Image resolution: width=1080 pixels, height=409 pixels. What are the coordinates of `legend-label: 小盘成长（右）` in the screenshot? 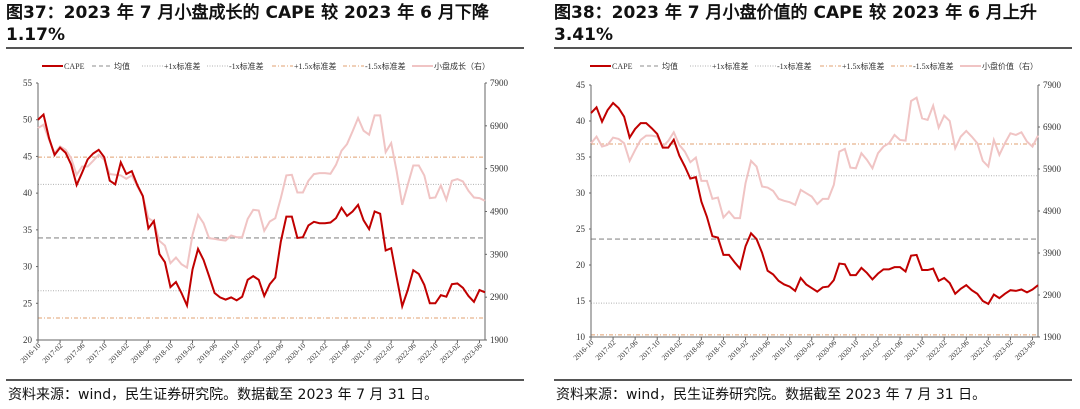 It's located at (462, 66).